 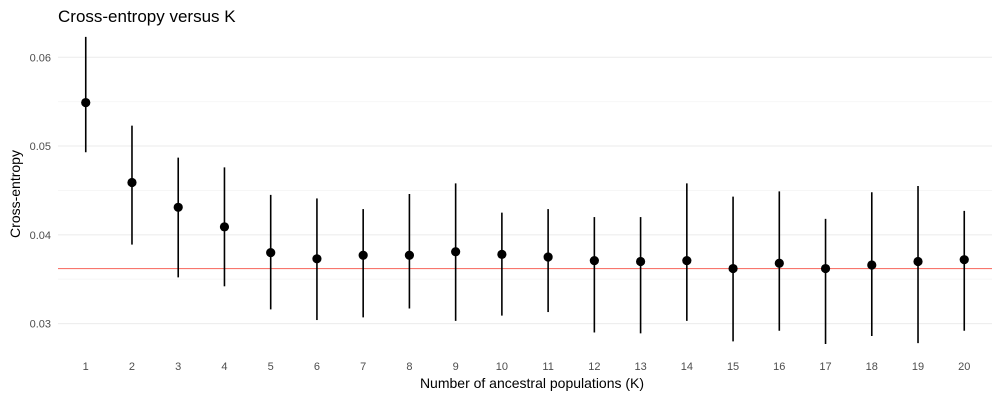 What do you see at coordinates (317, 367) in the screenshot?
I see `x-tick-label: 6` at bounding box center [317, 367].